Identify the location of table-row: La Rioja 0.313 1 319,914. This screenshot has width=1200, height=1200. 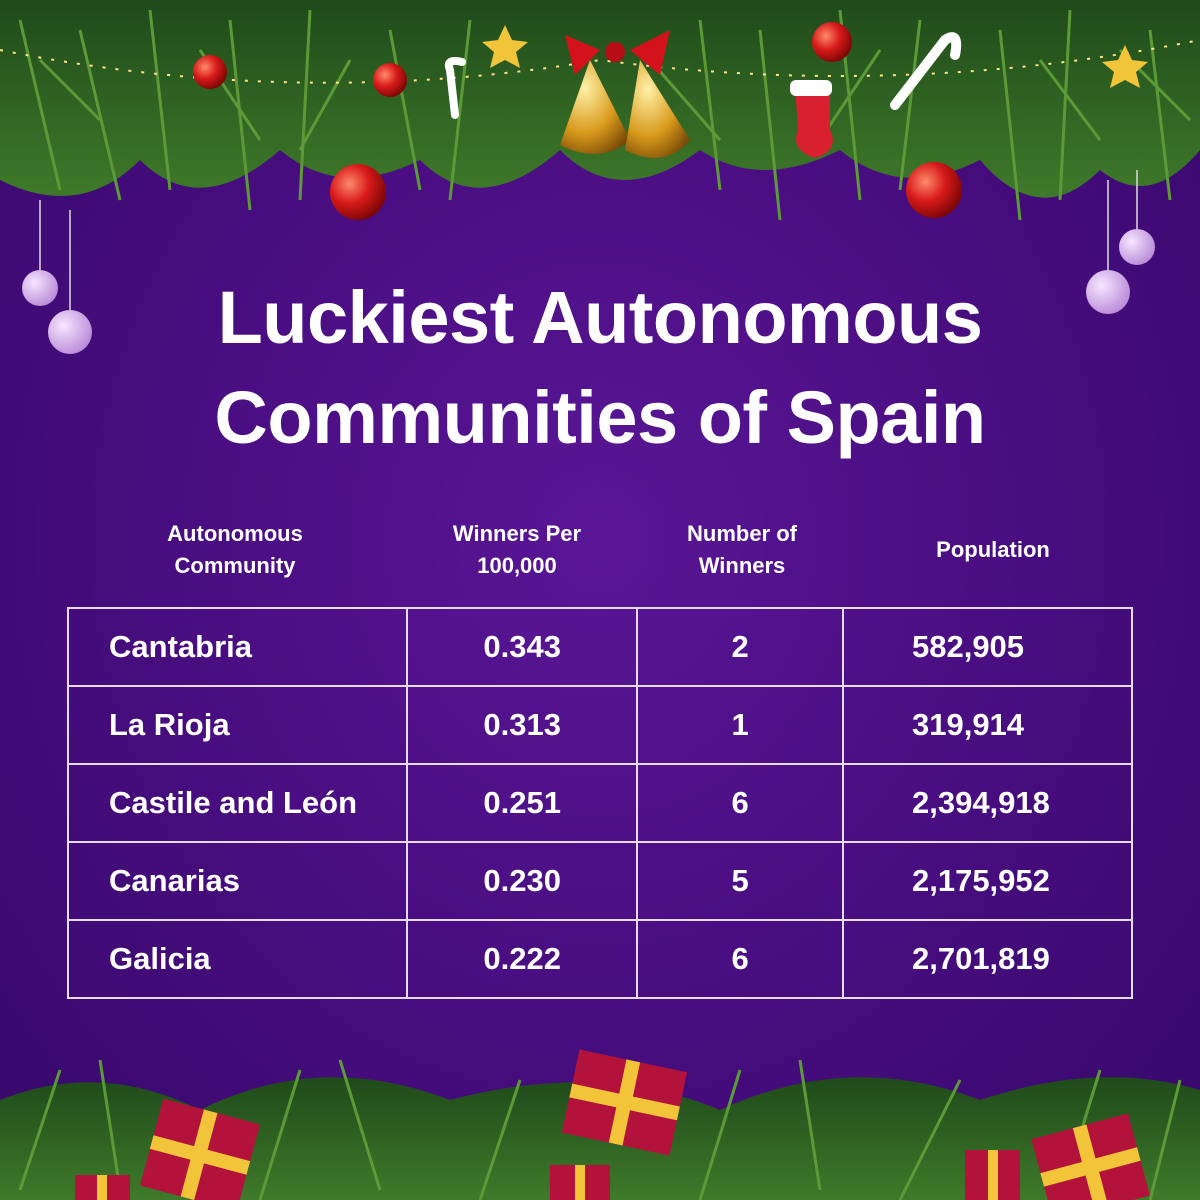
(600, 725).